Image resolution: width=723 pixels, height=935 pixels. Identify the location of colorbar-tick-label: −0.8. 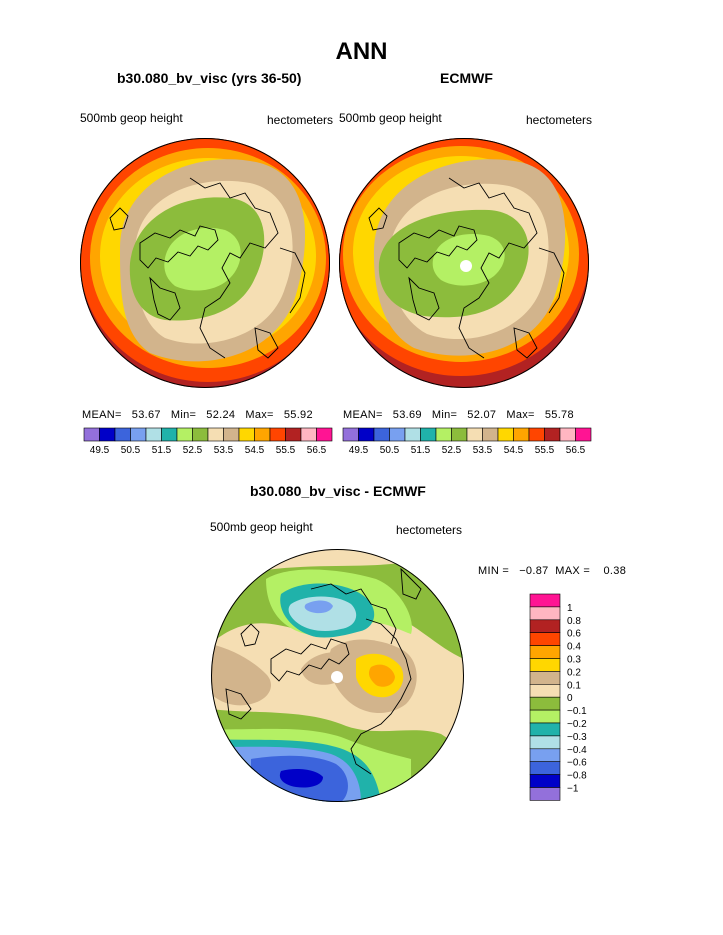
(577, 776).